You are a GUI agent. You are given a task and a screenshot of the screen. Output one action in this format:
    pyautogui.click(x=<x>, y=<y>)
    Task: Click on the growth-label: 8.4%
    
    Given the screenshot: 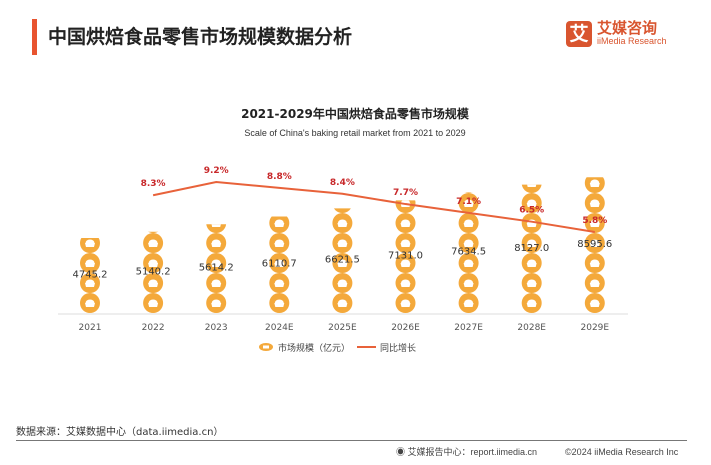 What is the action you would take?
    pyautogui.click(x=342, y=183)
    